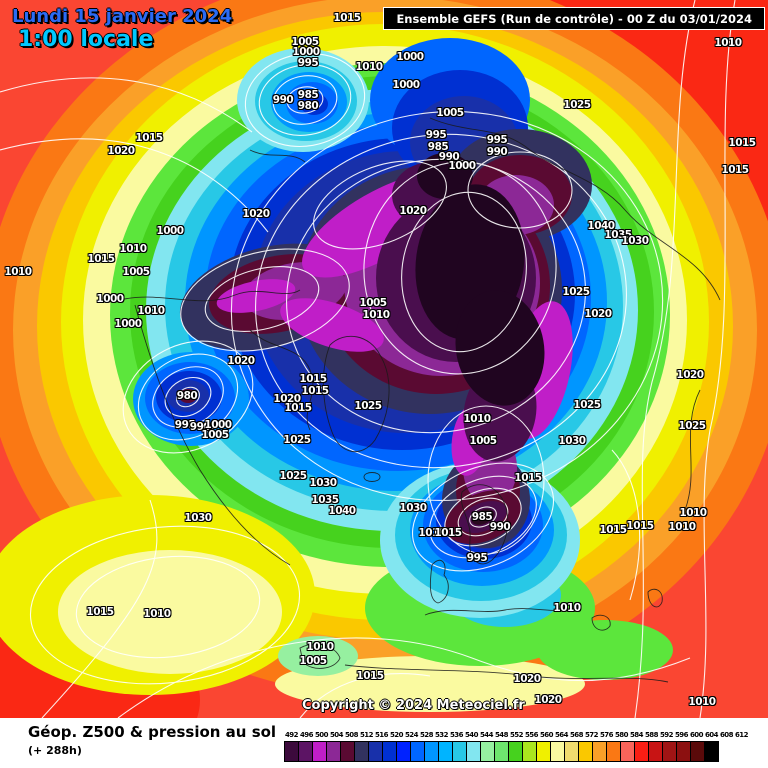 The image size is (768, 768). What do you see at coordinates (55, 750) in the screenshot?
I see `forecast-hour-label: (+ 288h)` at bounding box center [55, 750].